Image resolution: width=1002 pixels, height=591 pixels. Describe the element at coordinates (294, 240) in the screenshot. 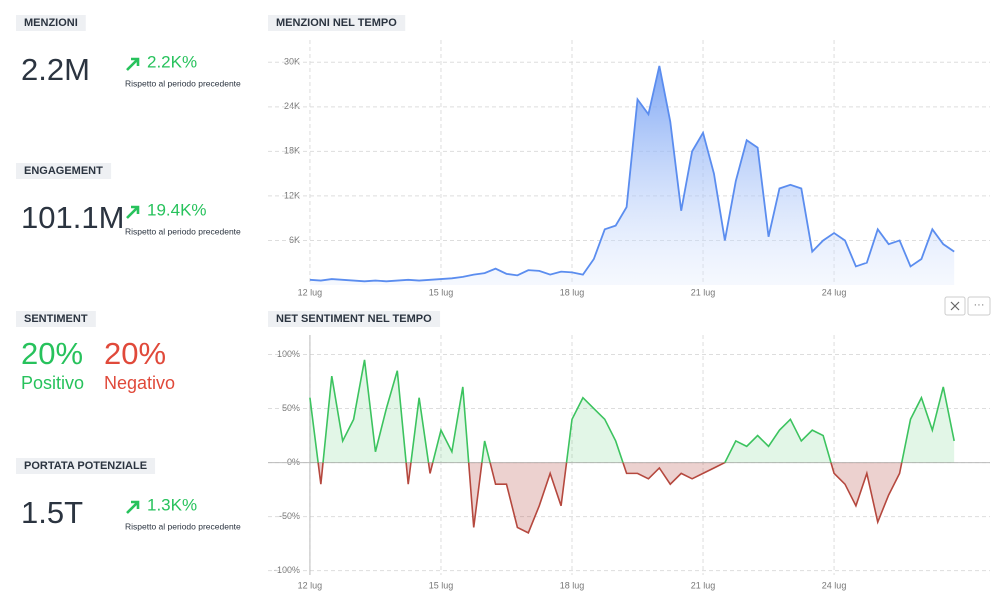

I see `y-tick-label: 6K` at that location.